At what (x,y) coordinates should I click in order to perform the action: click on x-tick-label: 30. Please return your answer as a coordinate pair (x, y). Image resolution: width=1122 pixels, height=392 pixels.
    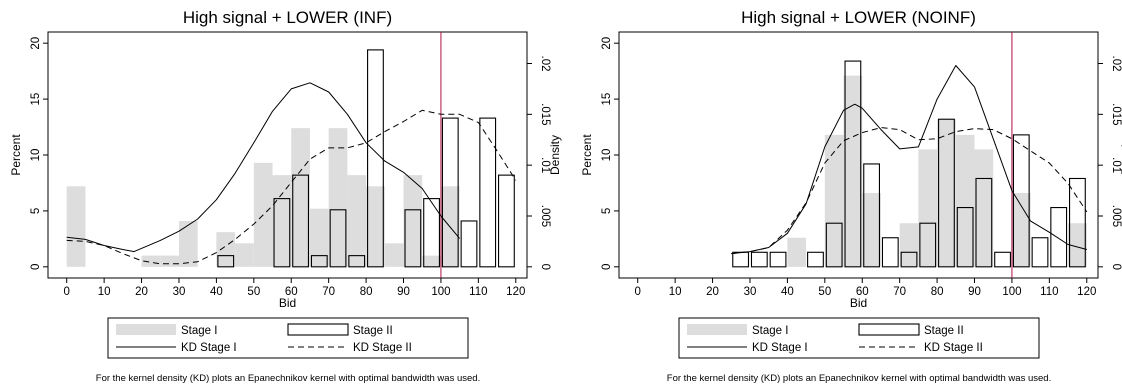
    Looking at the image, I should click on (179, 292).